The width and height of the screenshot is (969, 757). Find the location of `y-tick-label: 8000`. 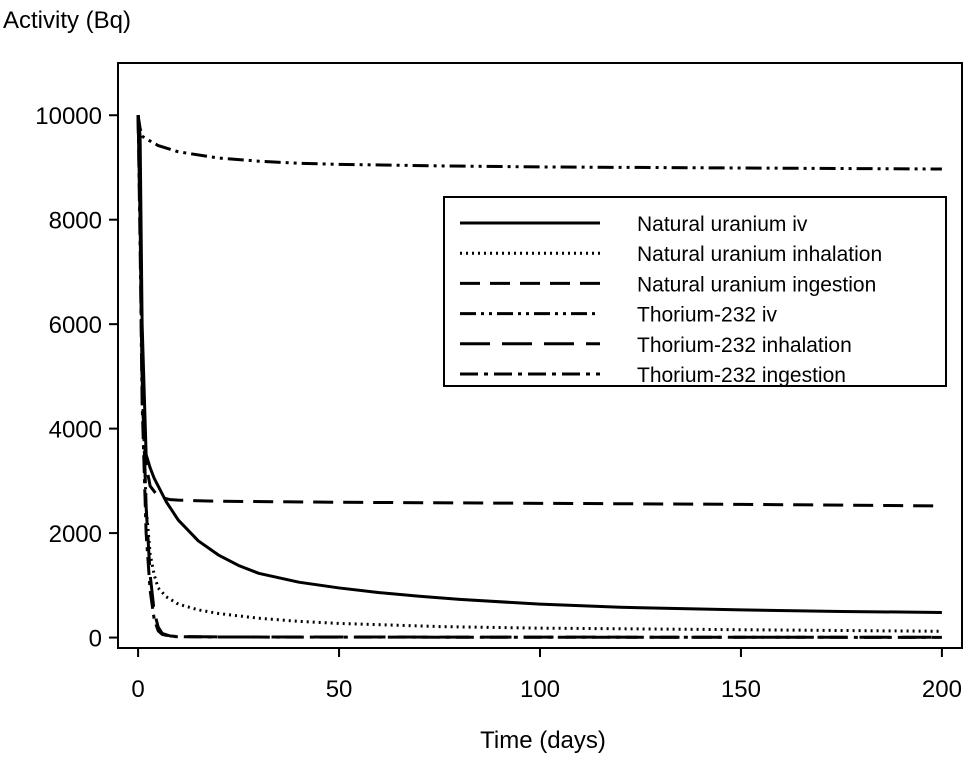

y-tick-label: 8000 is located at coordinates (75, 221).